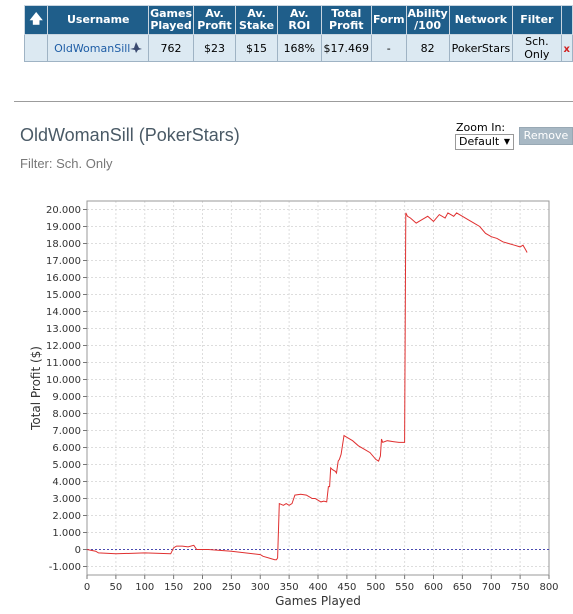 The width and height of the screenshot is (573, 614). I want to click on y-tick-label: -1.000, so click(65, 567).